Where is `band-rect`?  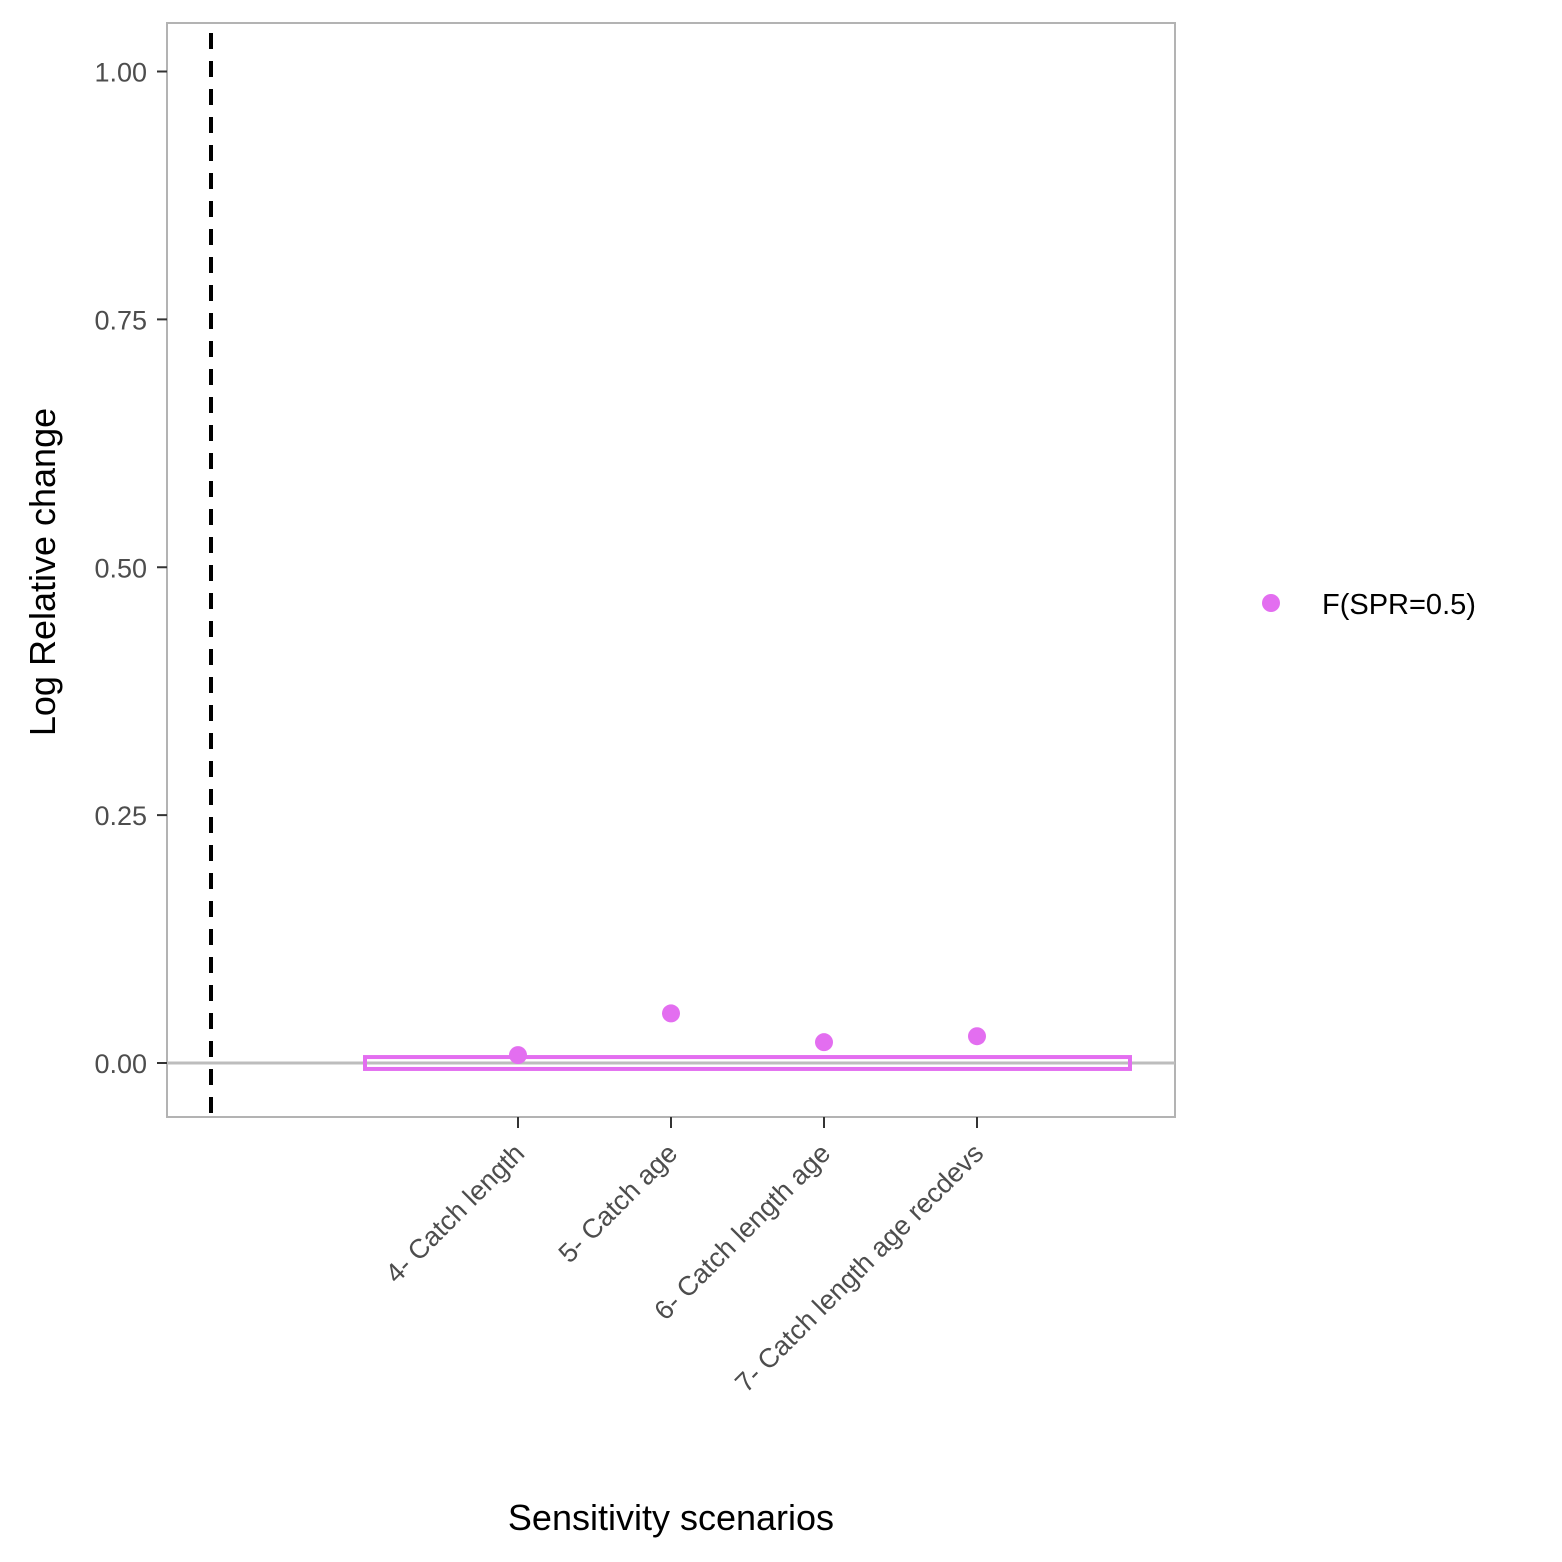 band-rect is located at coordinates (747, 1063).